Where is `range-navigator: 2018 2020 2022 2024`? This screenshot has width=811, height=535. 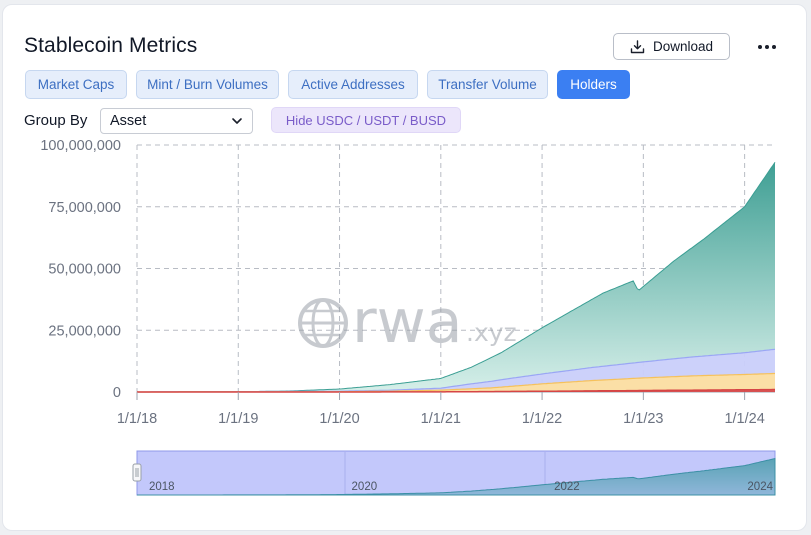 range-navigator: 2018 2020 2022 2024 is located at coordinates (454, 473).